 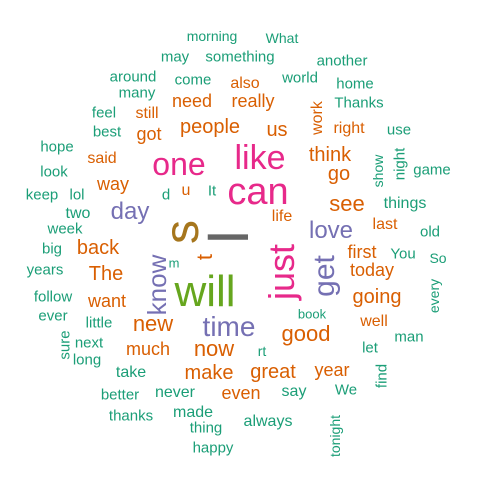 What do you see at coordinates (137, 93) in the screenshot?
I see `word: many` at bounding box center [137, 93].